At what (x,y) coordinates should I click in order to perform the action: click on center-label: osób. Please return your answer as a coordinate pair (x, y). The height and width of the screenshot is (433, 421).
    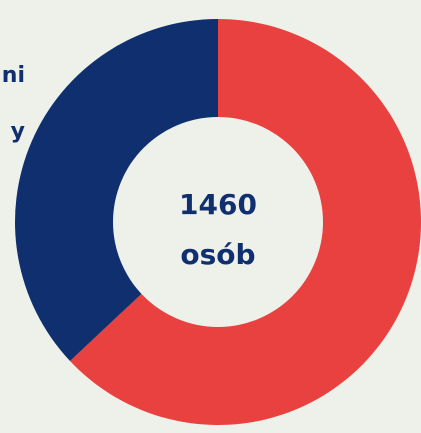
    Looking at the image, I should click on (217, 254).